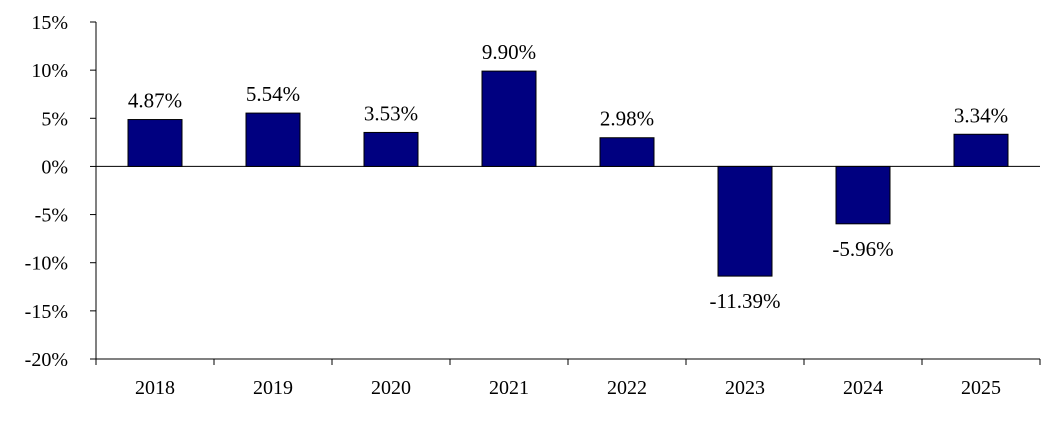 The height and width of the screenshot is (422, 1056). Describe the element at coordinates (46, 312) in the screenshot. I see `y-tick-label: -15%` at that location.